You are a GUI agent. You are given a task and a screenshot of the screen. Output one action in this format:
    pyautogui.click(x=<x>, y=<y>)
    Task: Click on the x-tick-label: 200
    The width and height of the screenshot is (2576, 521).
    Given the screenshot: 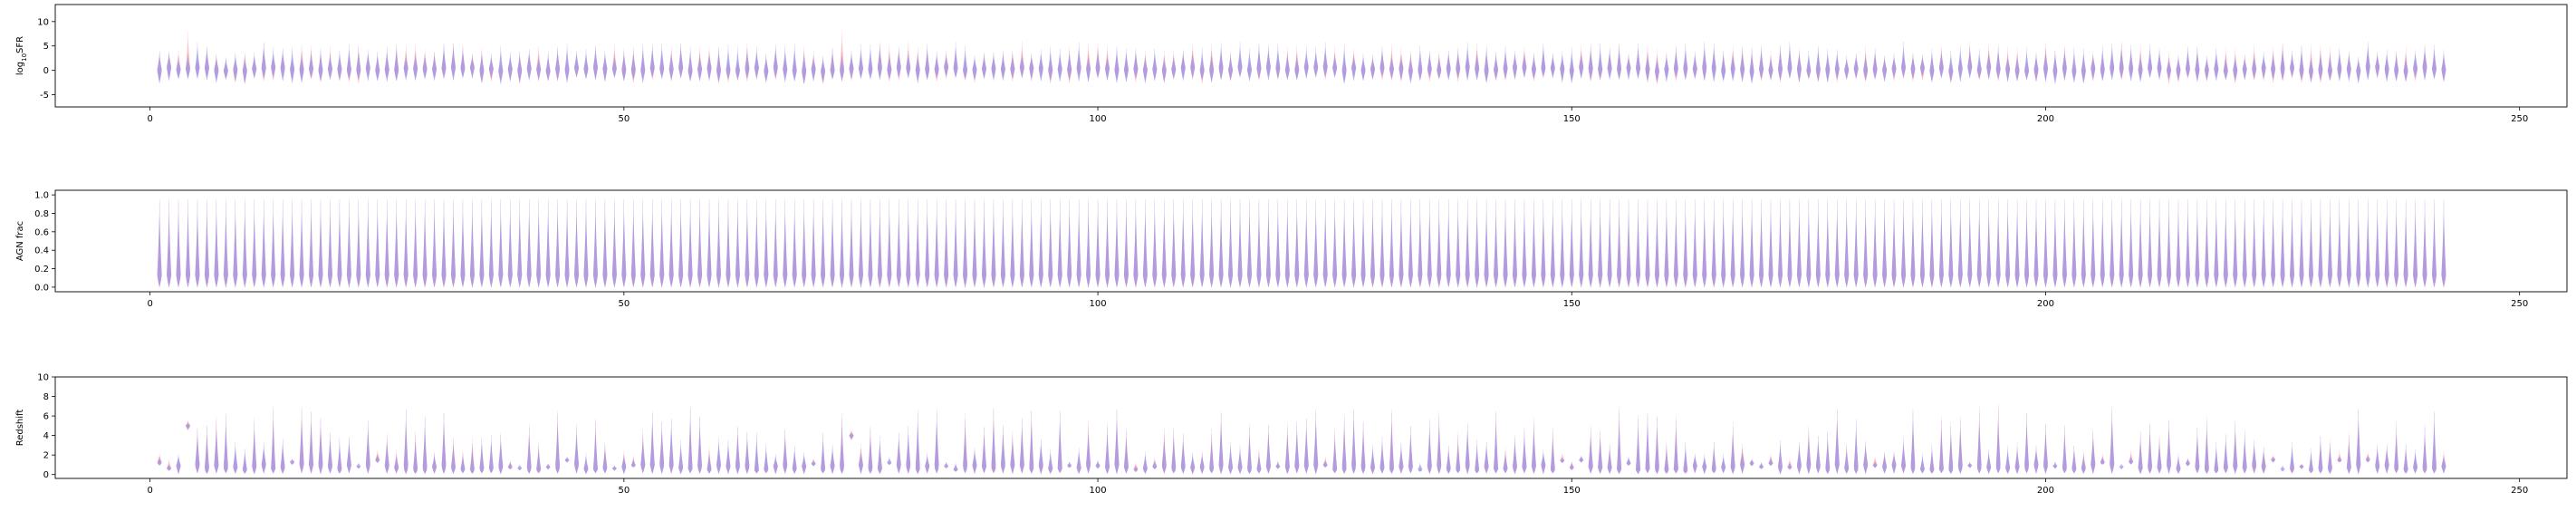 What is the action you would take?
    pyautogui.click(x=2045, y=304)
    